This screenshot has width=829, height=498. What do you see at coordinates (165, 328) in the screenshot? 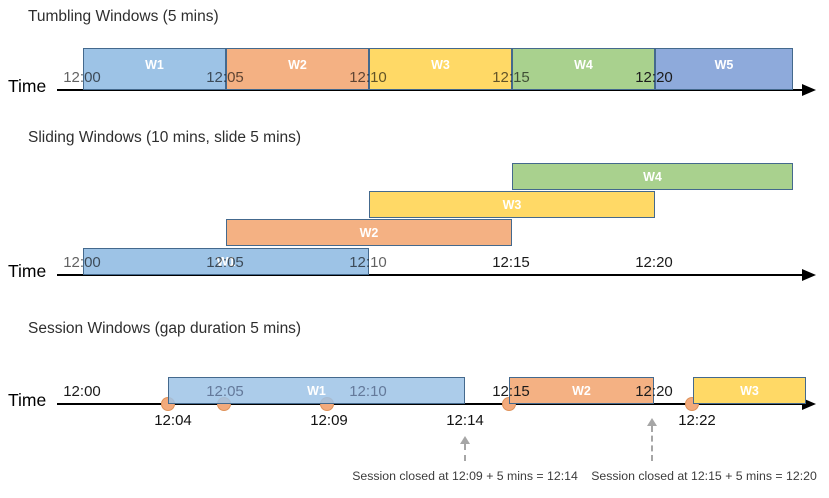
I see `section-title: Session Windows (gap duration 5 mins)` at bounding box center [165, 328].